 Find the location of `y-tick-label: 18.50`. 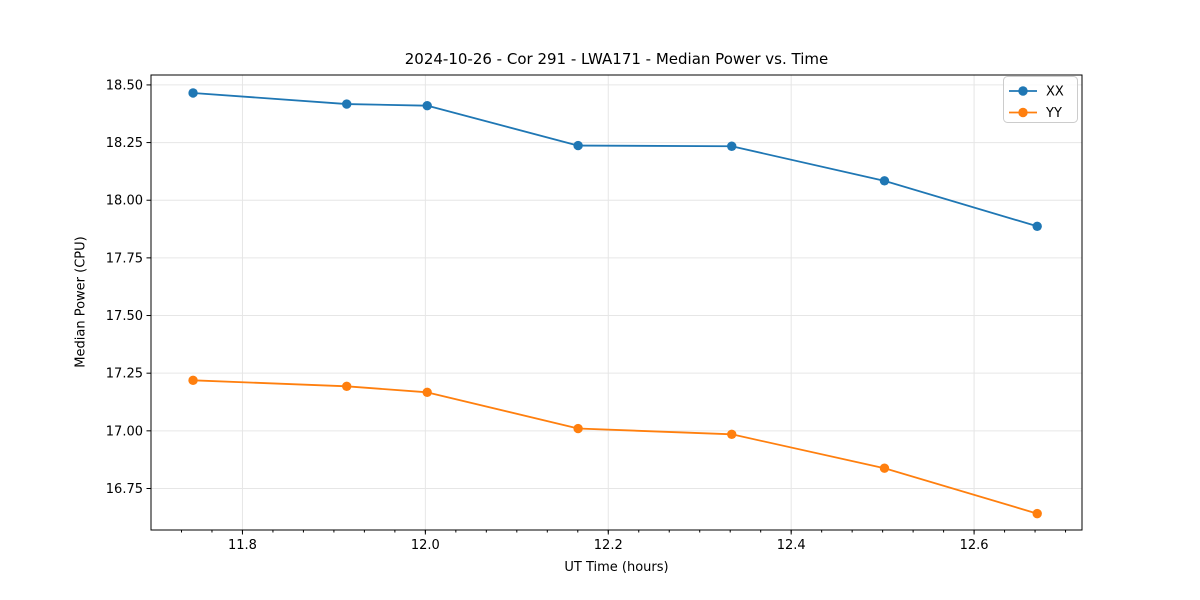

y-tick-label: 18.50 is located at coordinates (124, 85).